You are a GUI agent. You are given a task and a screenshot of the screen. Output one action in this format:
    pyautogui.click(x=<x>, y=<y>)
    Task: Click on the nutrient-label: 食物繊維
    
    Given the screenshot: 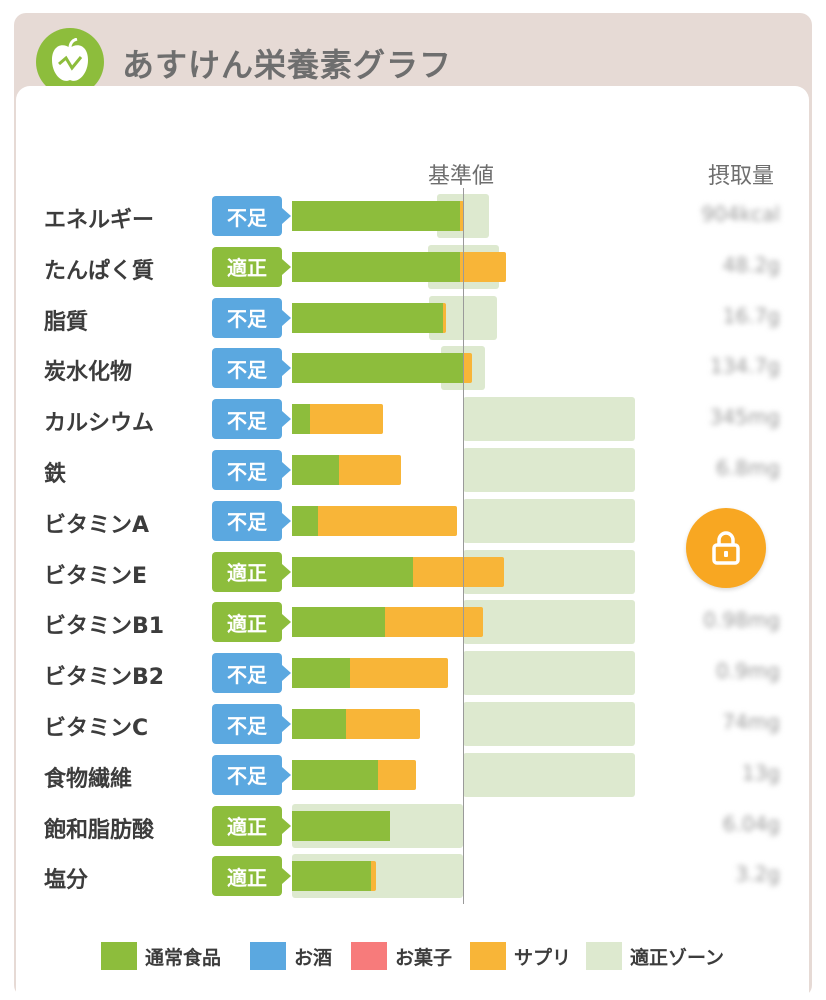 What is the action you would take?
    pyautogui.click(x=88, y=779)
    